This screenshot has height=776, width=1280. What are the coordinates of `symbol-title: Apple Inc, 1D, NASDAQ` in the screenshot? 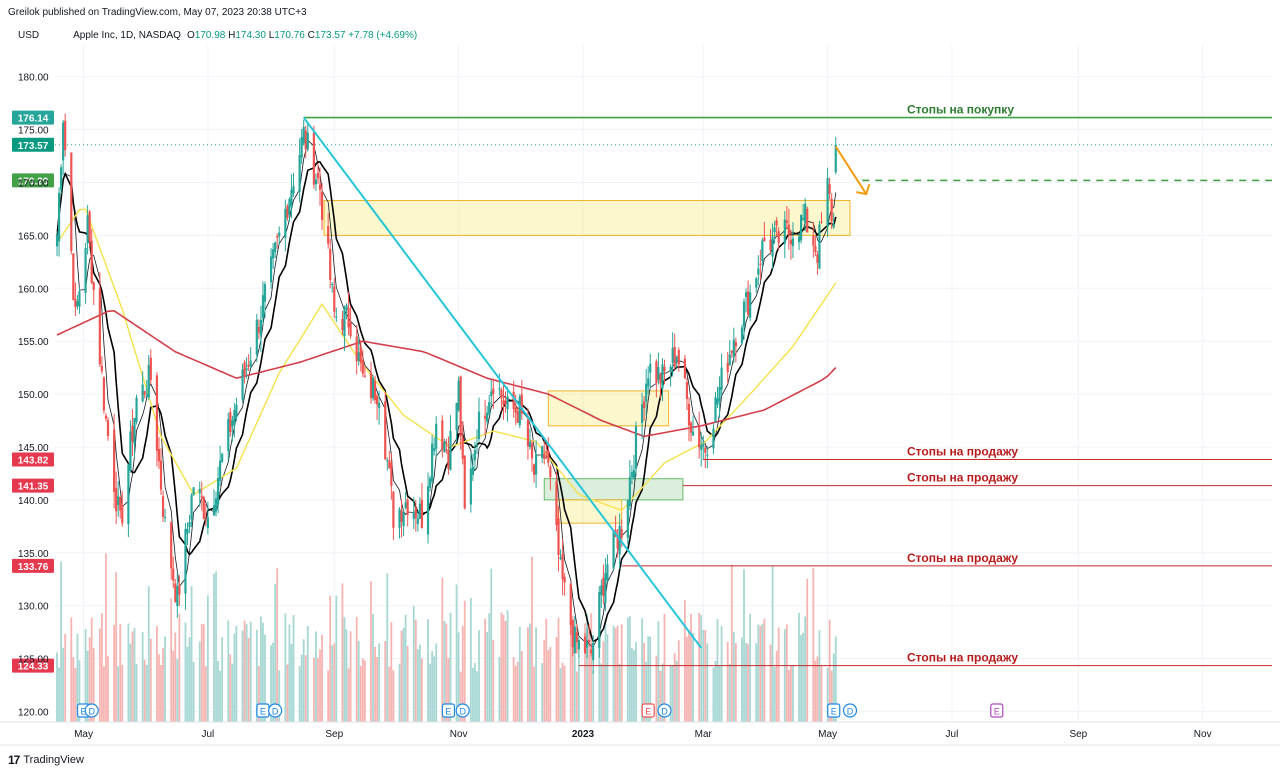 It's located at (127, 35).